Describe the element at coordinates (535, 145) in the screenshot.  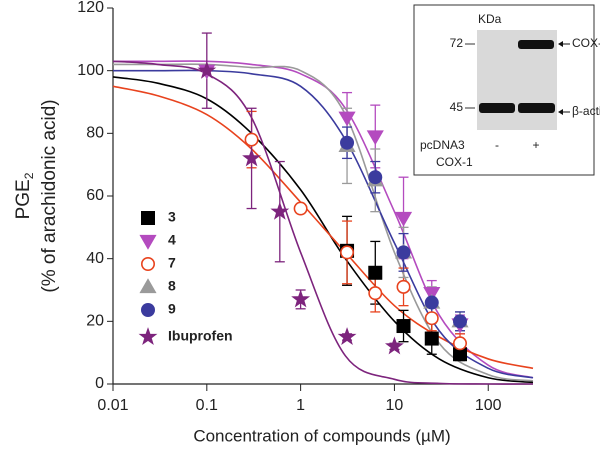
I see `inset-lane2: +` at that location.